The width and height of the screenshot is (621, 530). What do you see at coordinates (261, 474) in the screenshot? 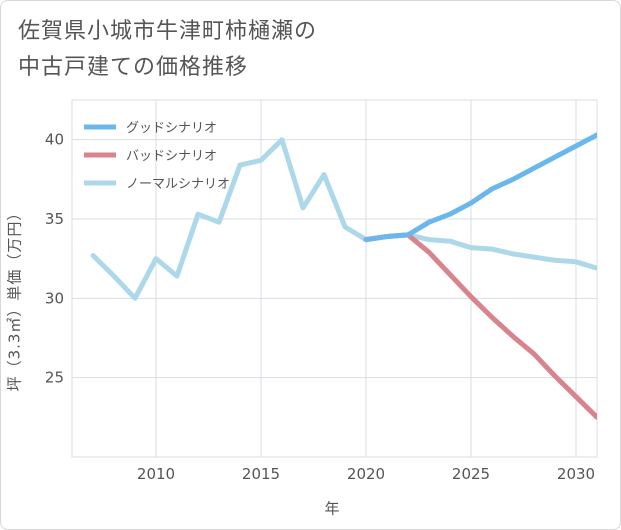
I see `x-tick-label: 2015` at bounding box center [261, 474].